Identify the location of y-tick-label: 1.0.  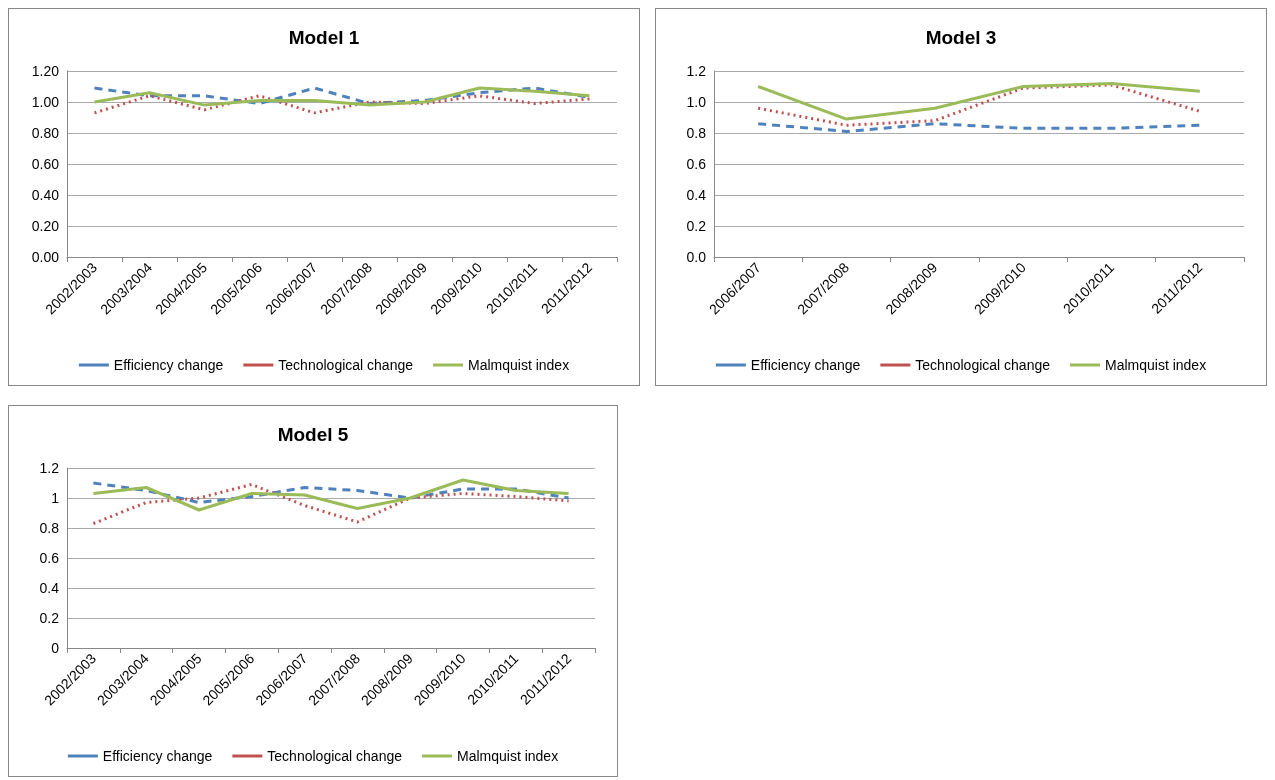
(696, 102).